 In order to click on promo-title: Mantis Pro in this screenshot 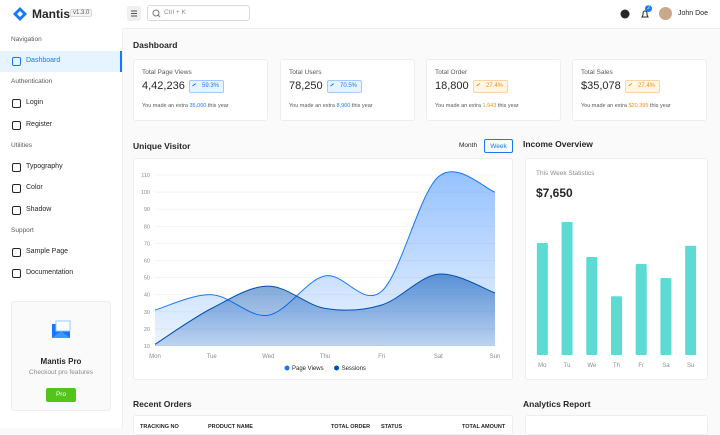, I will do `click(61, 361)`.